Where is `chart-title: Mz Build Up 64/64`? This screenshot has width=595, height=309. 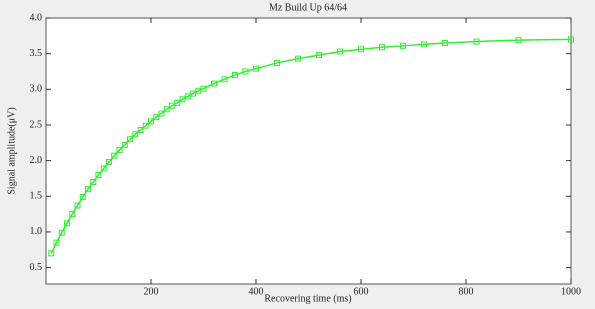
chart-title: Mz Build Up 64/64 is located at coordinates (308, 7).